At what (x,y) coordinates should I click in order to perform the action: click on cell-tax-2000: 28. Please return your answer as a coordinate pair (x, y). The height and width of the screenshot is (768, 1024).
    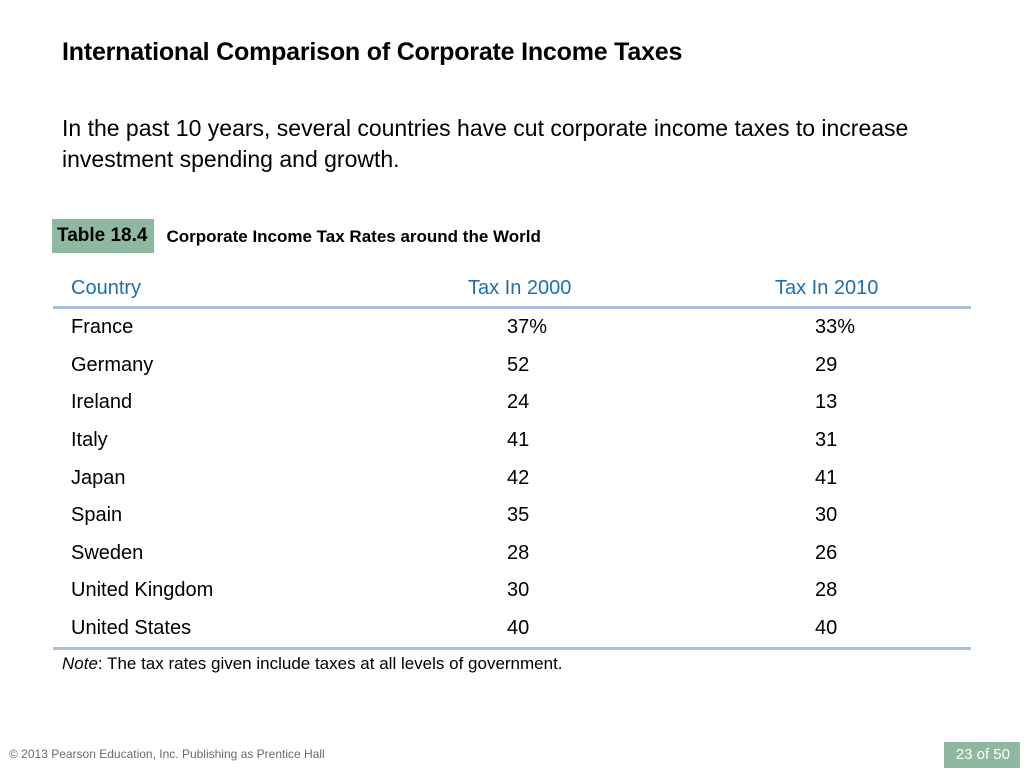
    Looking at the image, I should click on (518, 552).